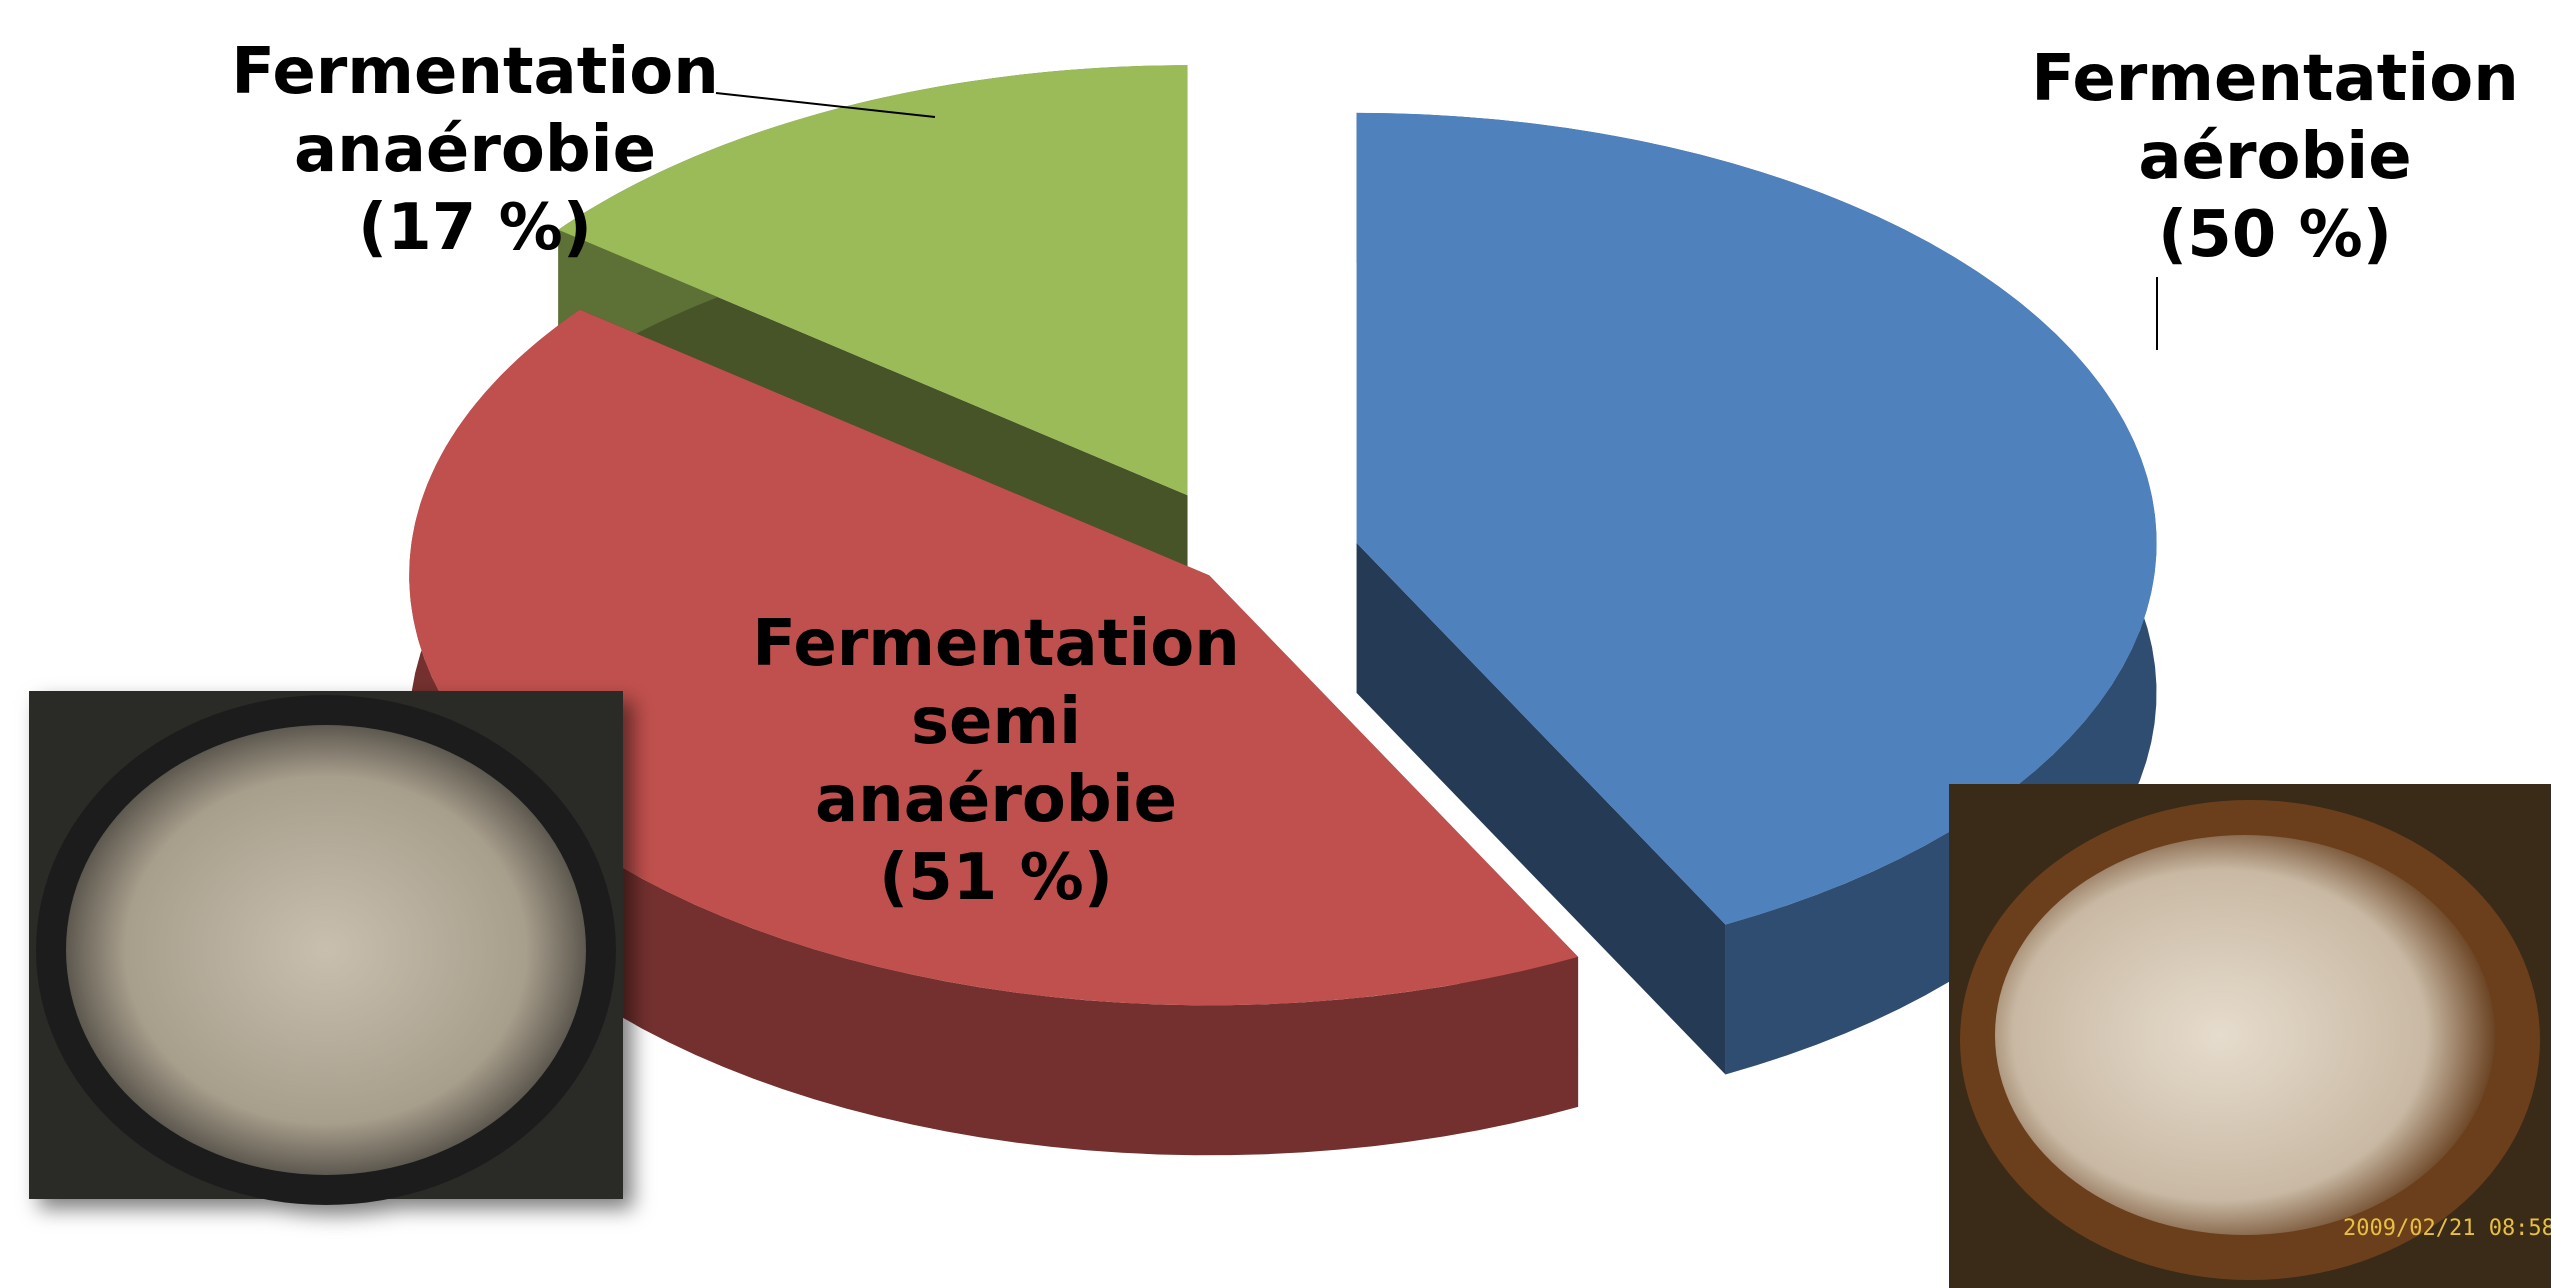 This screenshot has height=1288, width=2551. Describe the element at coordinates (475, 111) in the screenshot. I see `category-label: Fermentation anaérobie` at that location.